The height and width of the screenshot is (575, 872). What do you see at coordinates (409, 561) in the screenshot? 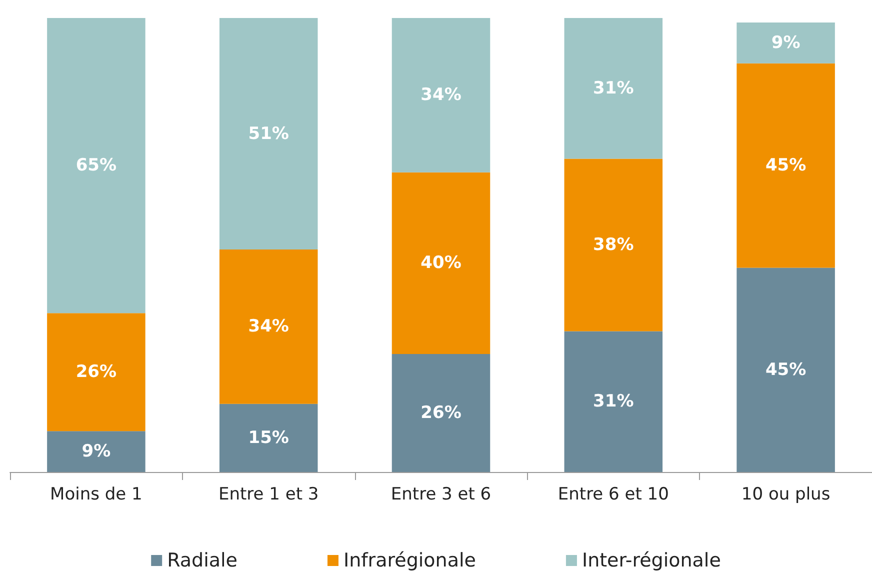
I see `legend-label: Infrarégionale` at bounding box center [409, 561].